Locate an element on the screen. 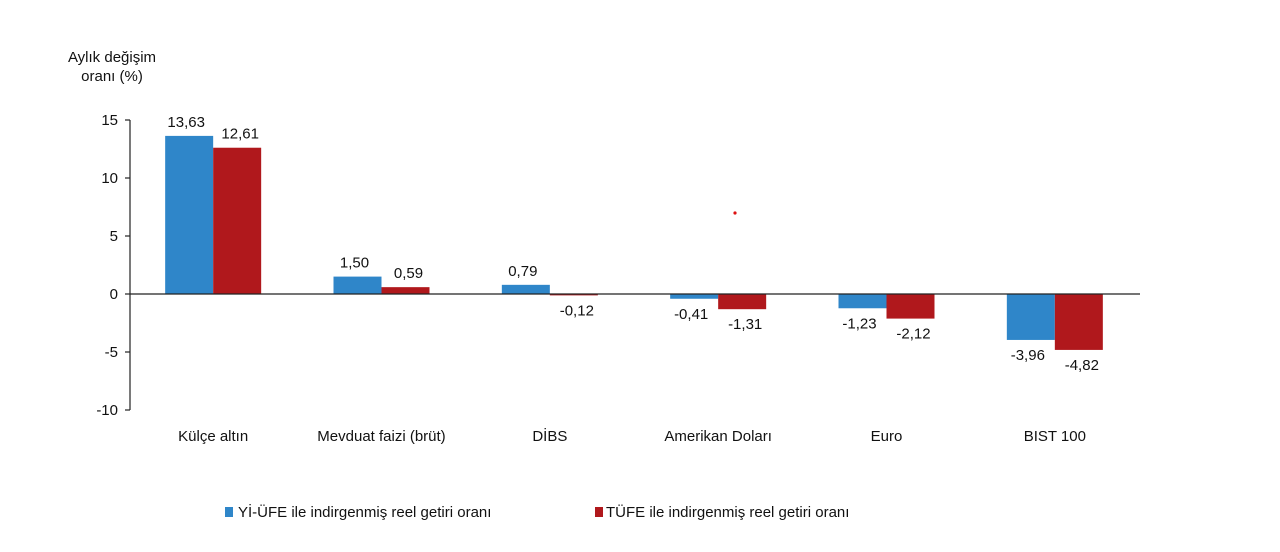  x-tick-label: Mevduat faizi (brüt) is located at coordinates (381, 436).